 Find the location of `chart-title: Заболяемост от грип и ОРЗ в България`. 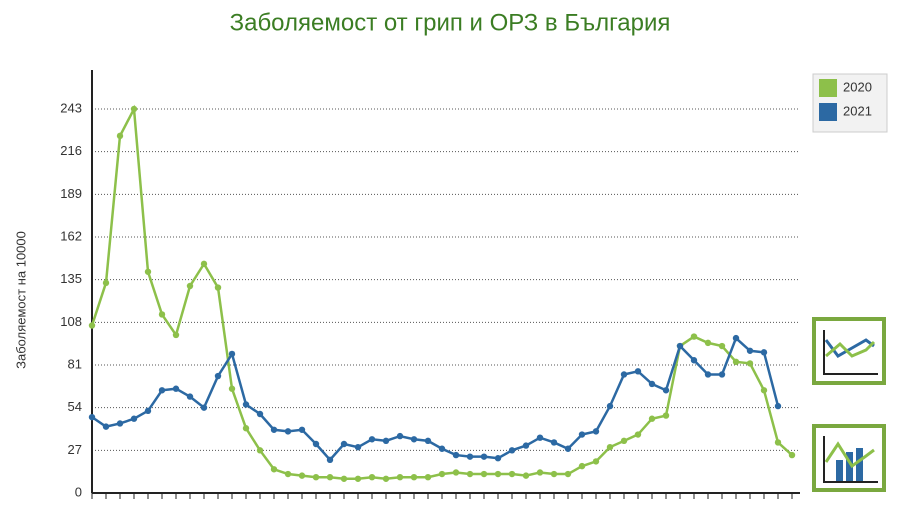

chart-title: Заболяемост от грип и ОРЗ в България is located at coordinates (450, 22).